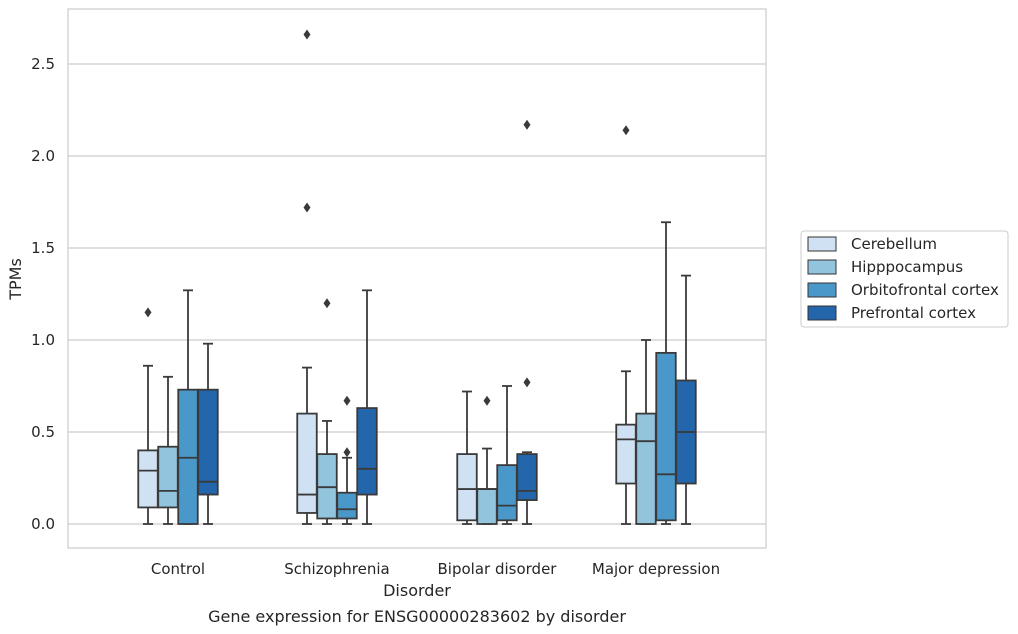 Image resolution: width=1018 pixels, height=634 pixels. What do you see at coordinates (913, 313) in the screenshot?
I see `legend-label: Prefrontal cortex` at bounding box center [913, 313].